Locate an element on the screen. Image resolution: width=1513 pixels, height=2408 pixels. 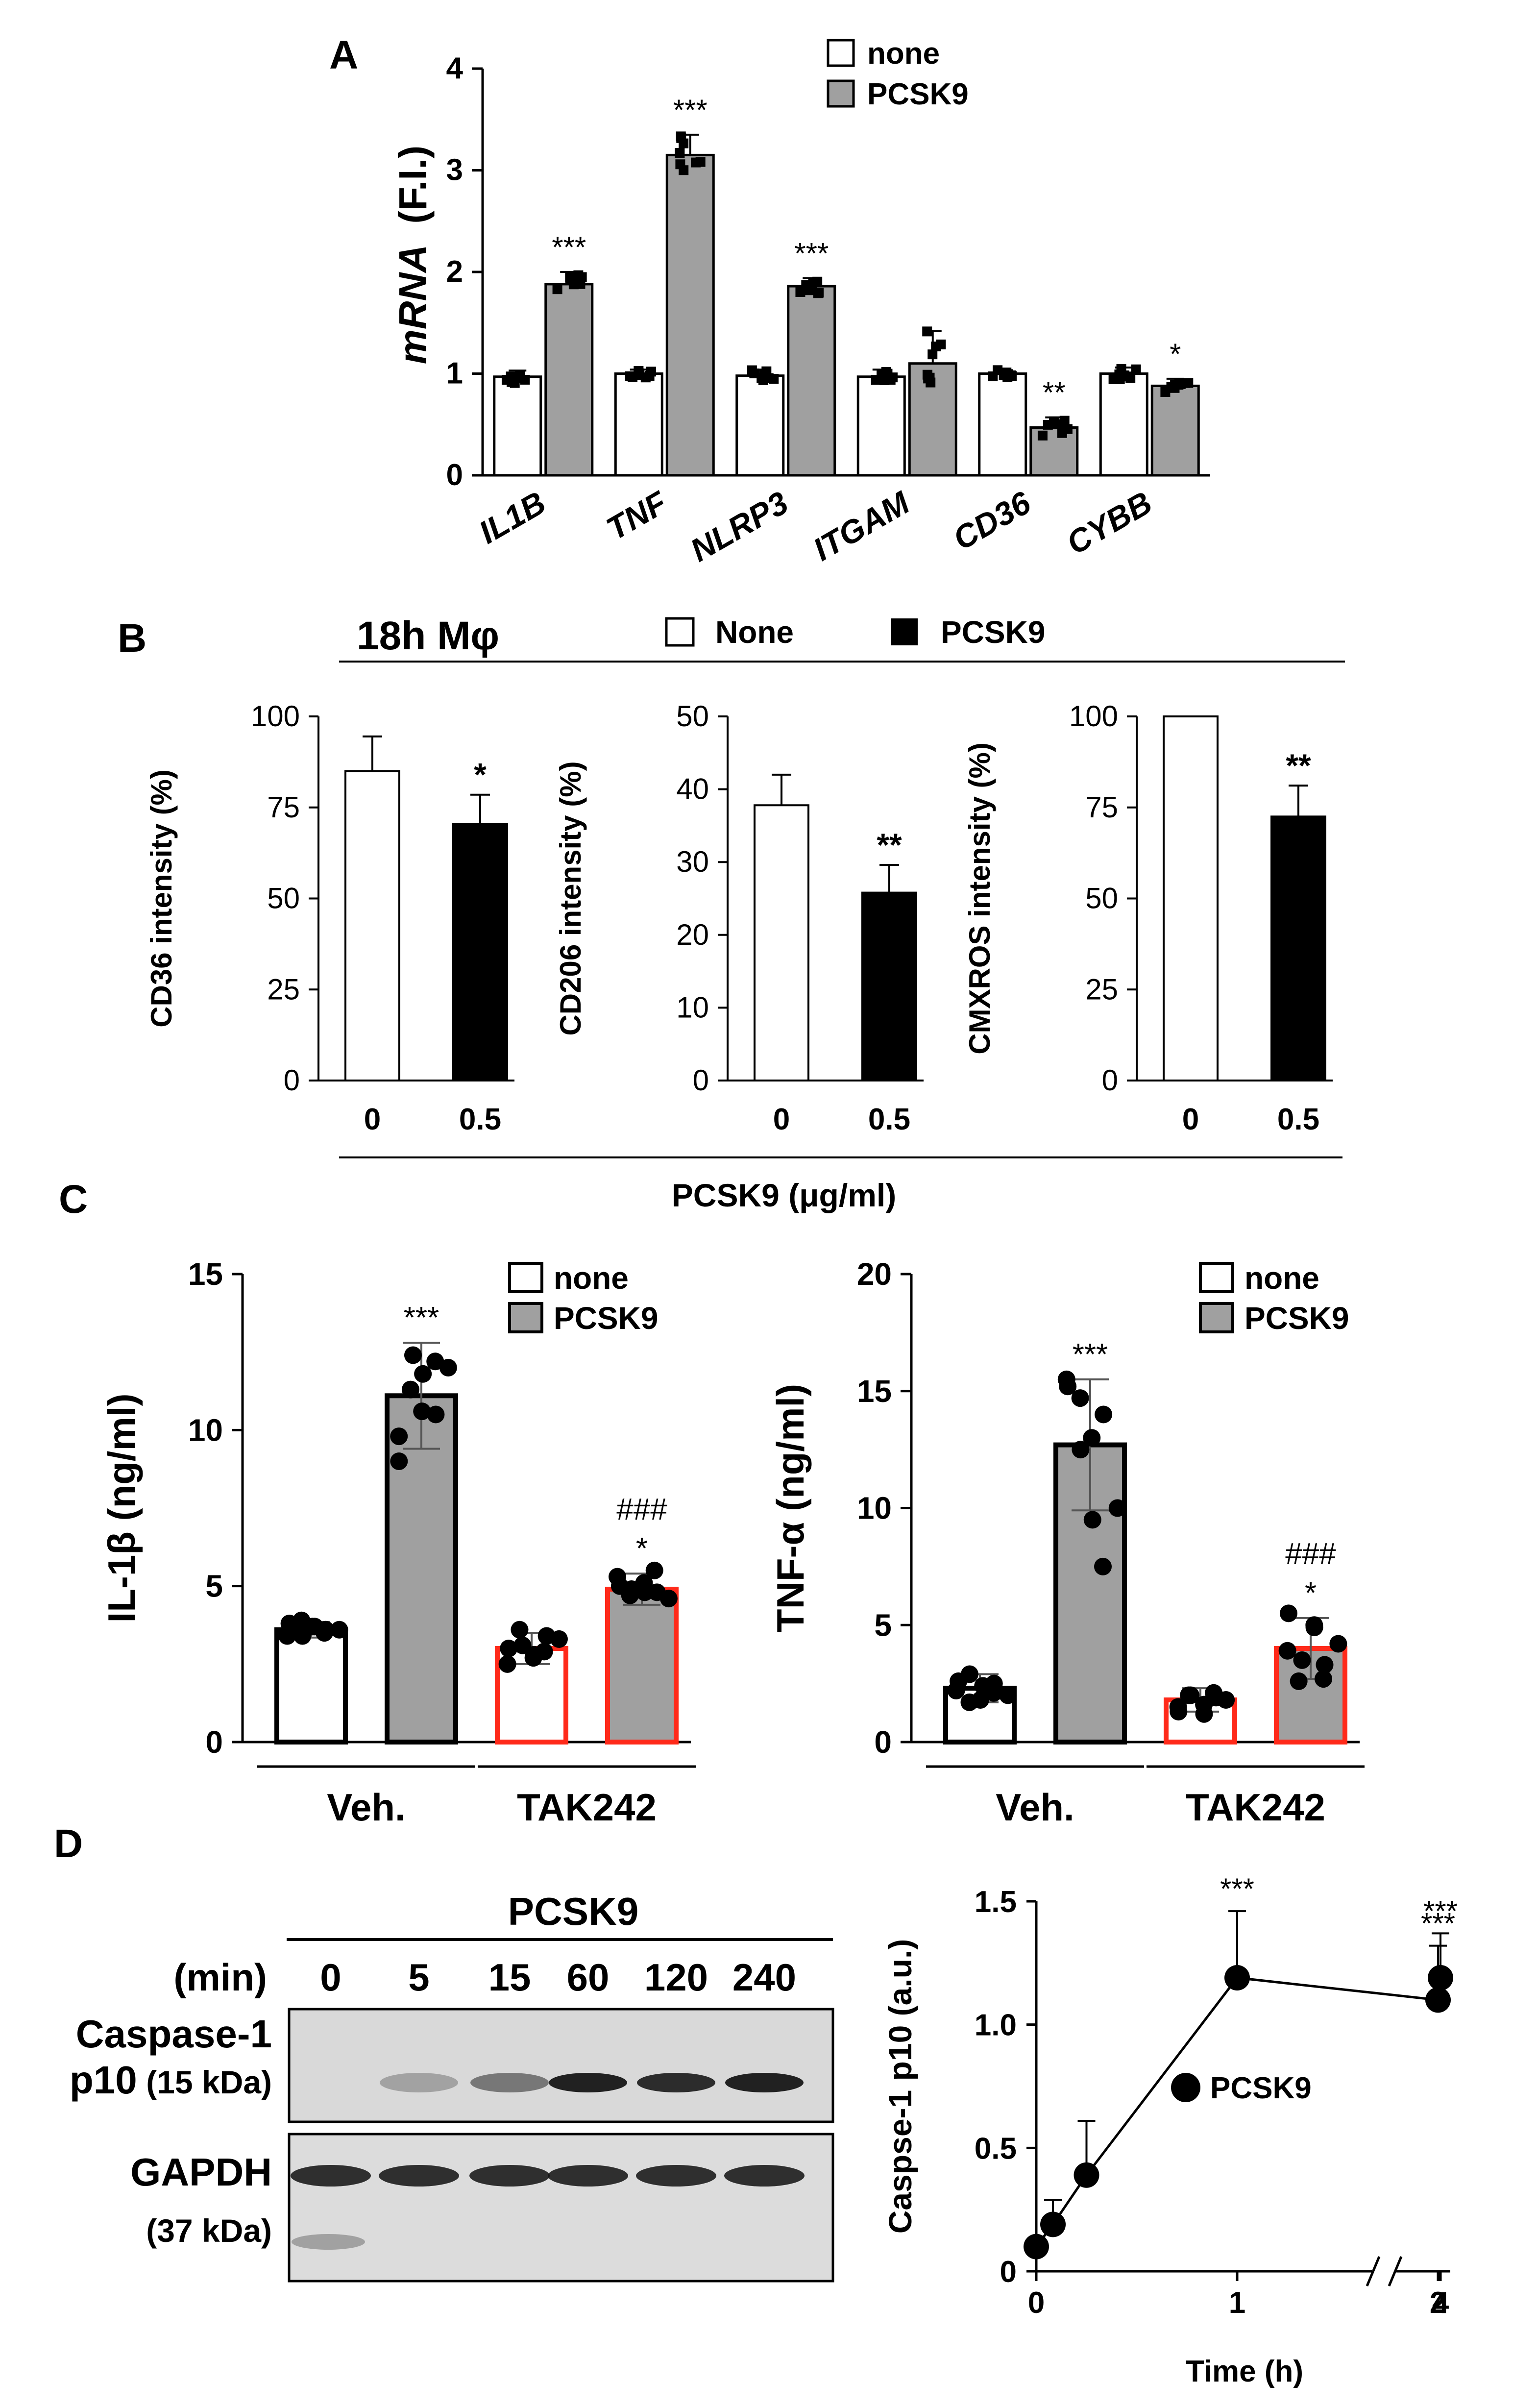
x-tick-label-d: 2 is located at coordinates (1438, 2303).